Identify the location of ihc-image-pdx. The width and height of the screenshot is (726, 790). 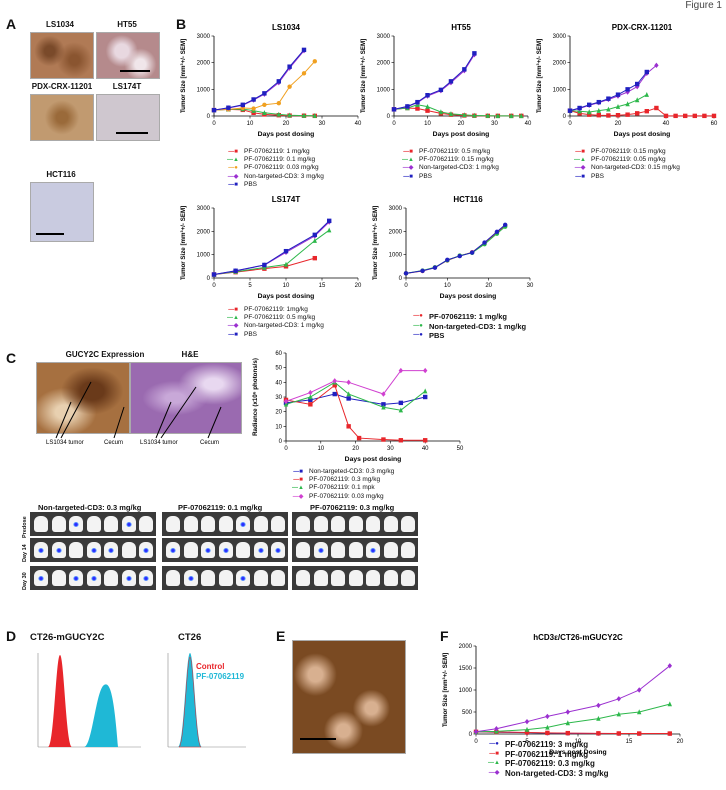
(62, 117).